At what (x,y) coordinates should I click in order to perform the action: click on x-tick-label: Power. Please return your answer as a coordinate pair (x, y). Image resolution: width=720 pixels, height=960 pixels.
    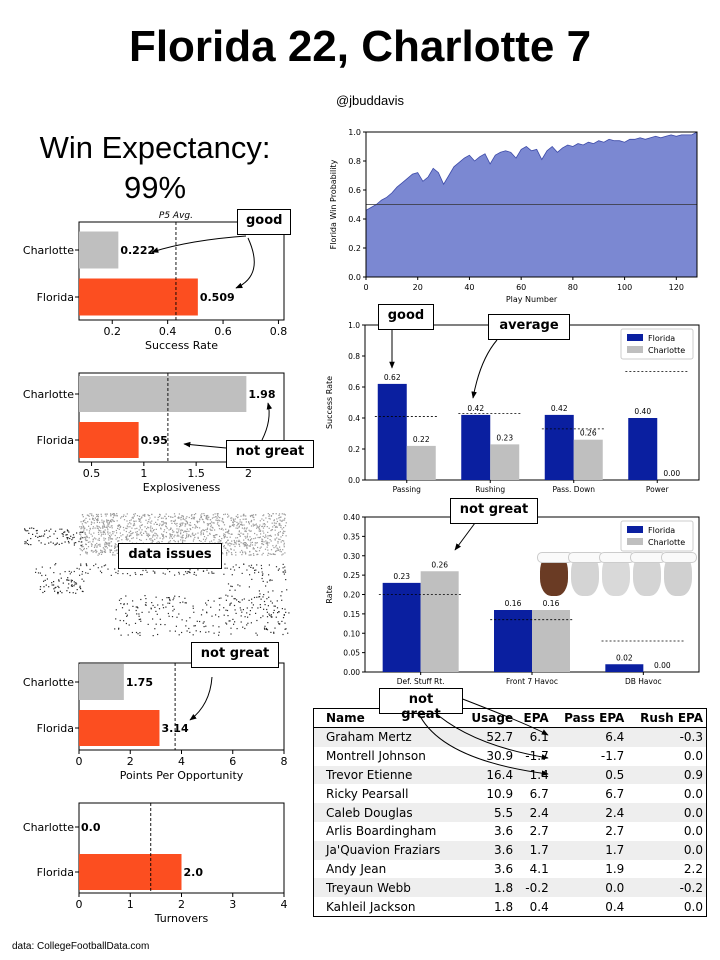
    Looking at the image, I should click on (658, 489).